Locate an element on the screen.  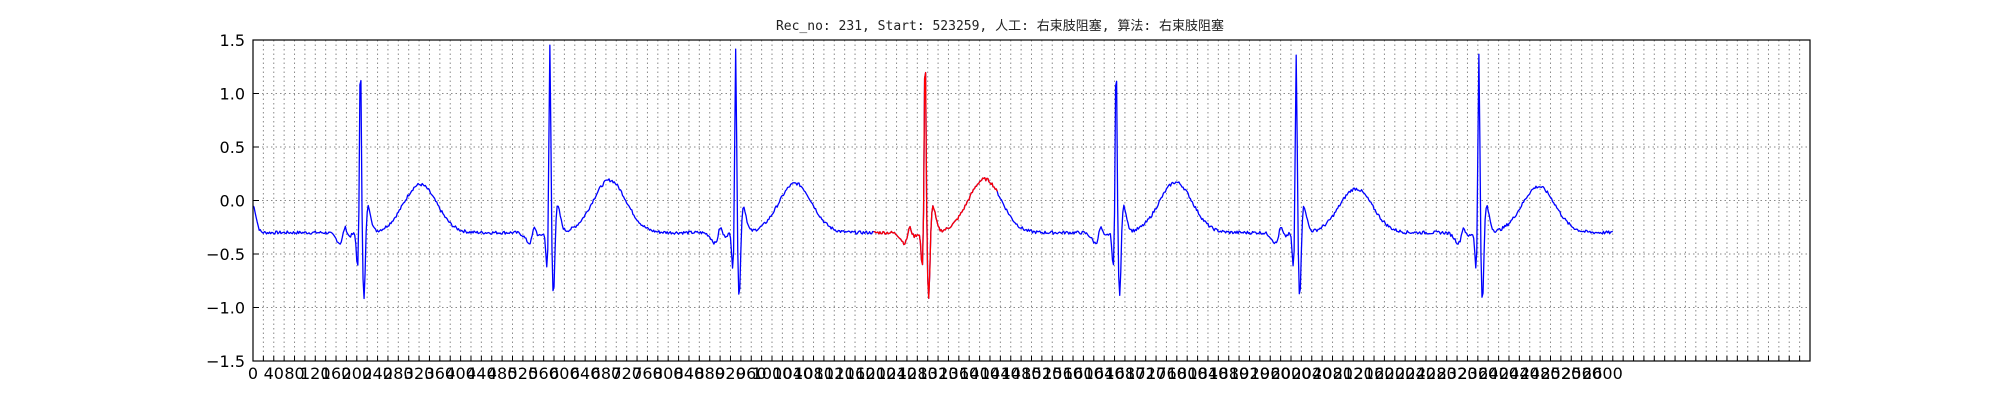
x-tick-label: 1040 is located at coordinates (792, 373).